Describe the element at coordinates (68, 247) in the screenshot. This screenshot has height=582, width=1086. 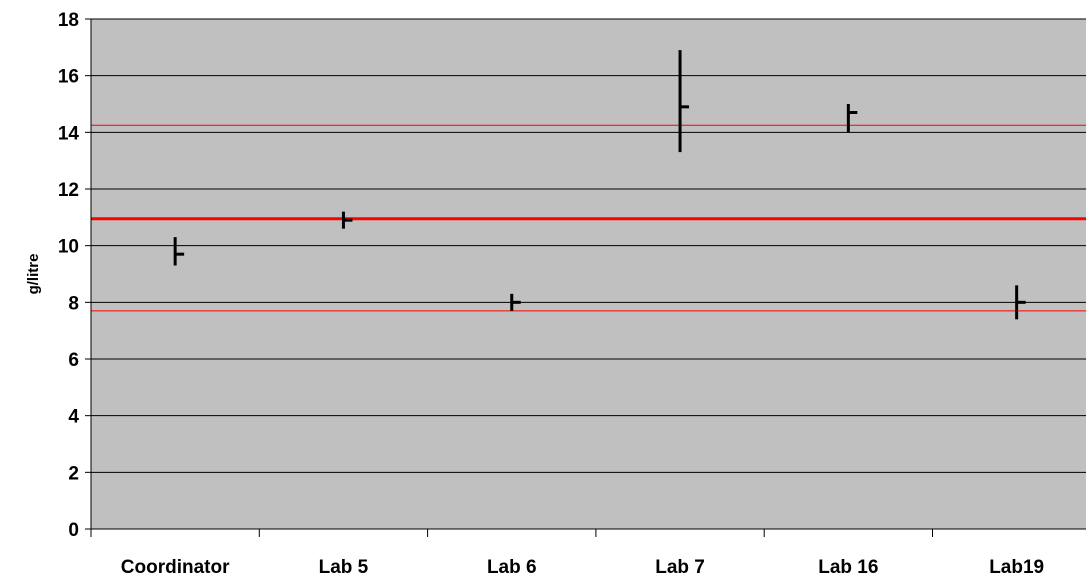
I see `y-tick-label: 10` at that location.